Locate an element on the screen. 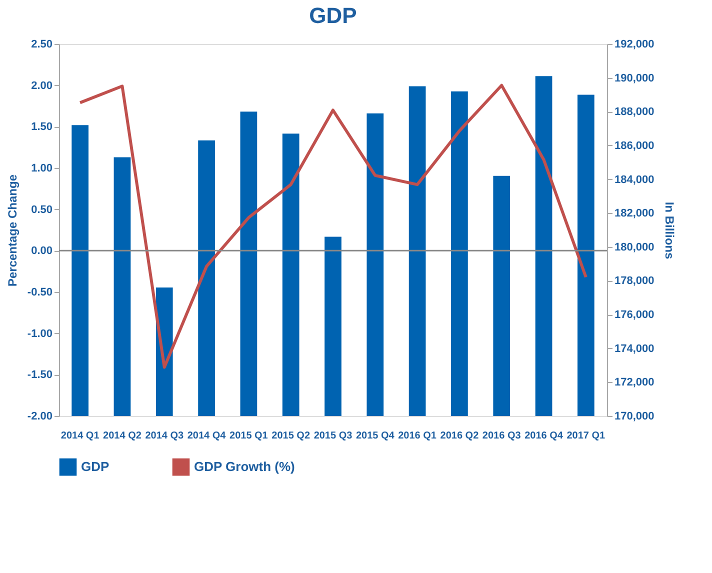 This screenshot has height=573, width=712. legend-label: GDP Growth (%) is located at coordinates (244, 466).